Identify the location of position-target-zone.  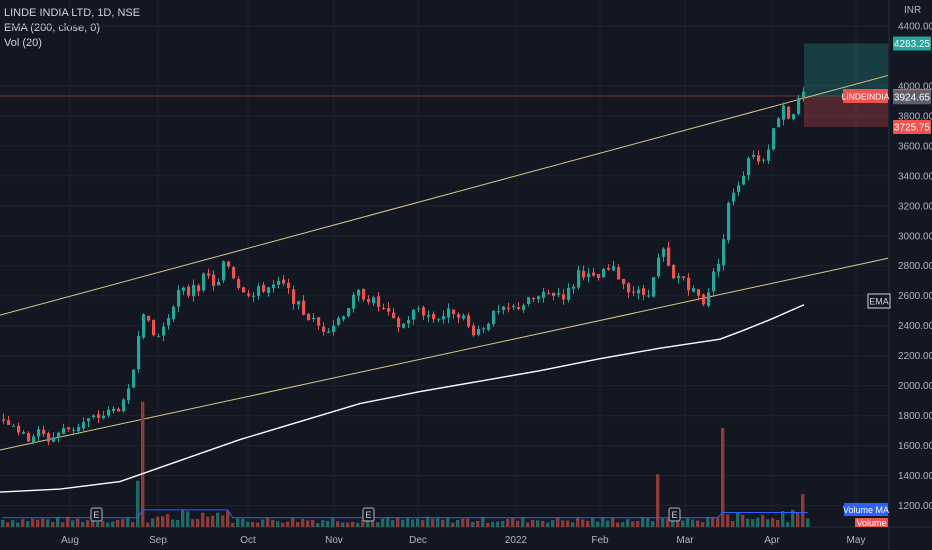
(846, 70).